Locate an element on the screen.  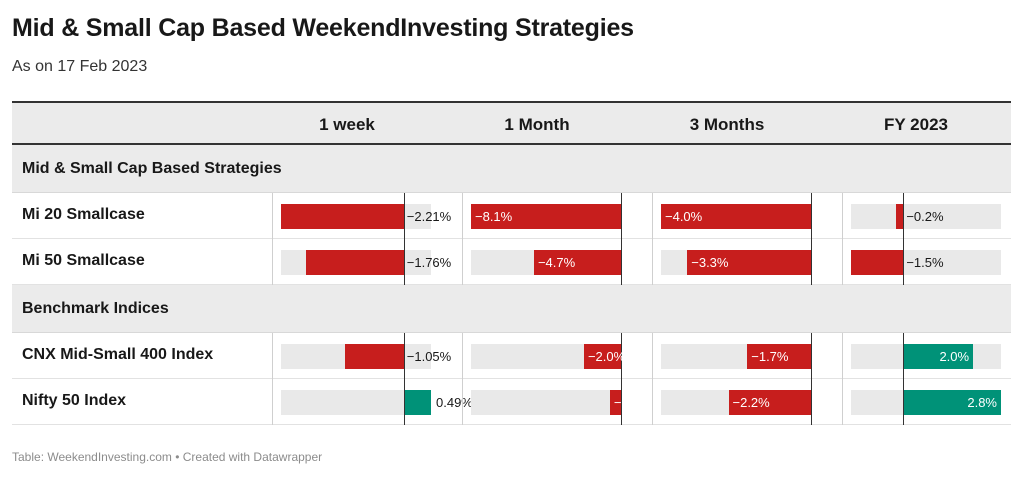
bar-cell: 2.8% is located at coordinates (933, 402).